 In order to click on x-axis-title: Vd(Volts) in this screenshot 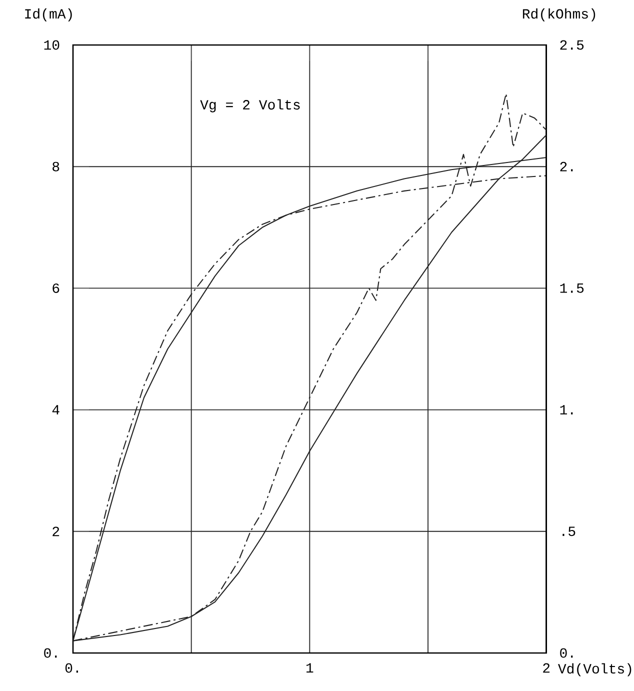, I will do `click(595, 669)`.